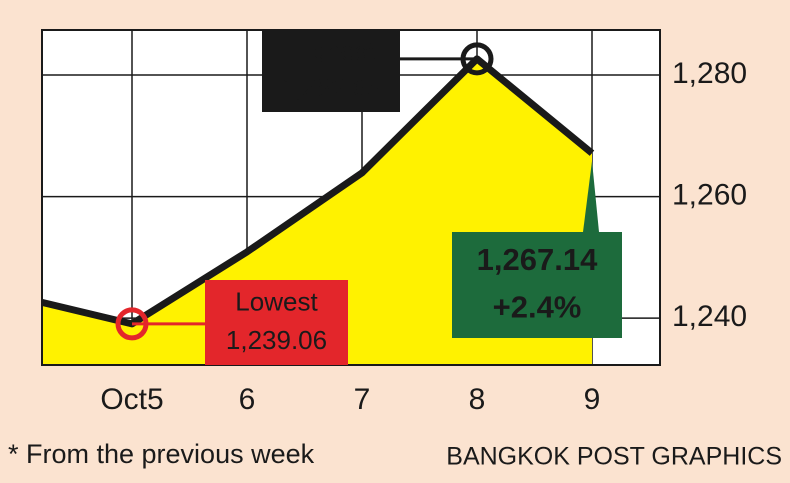 This screenshot has width=790, height=483. I want to click on x-tick-label: 9, so click(592, 399).